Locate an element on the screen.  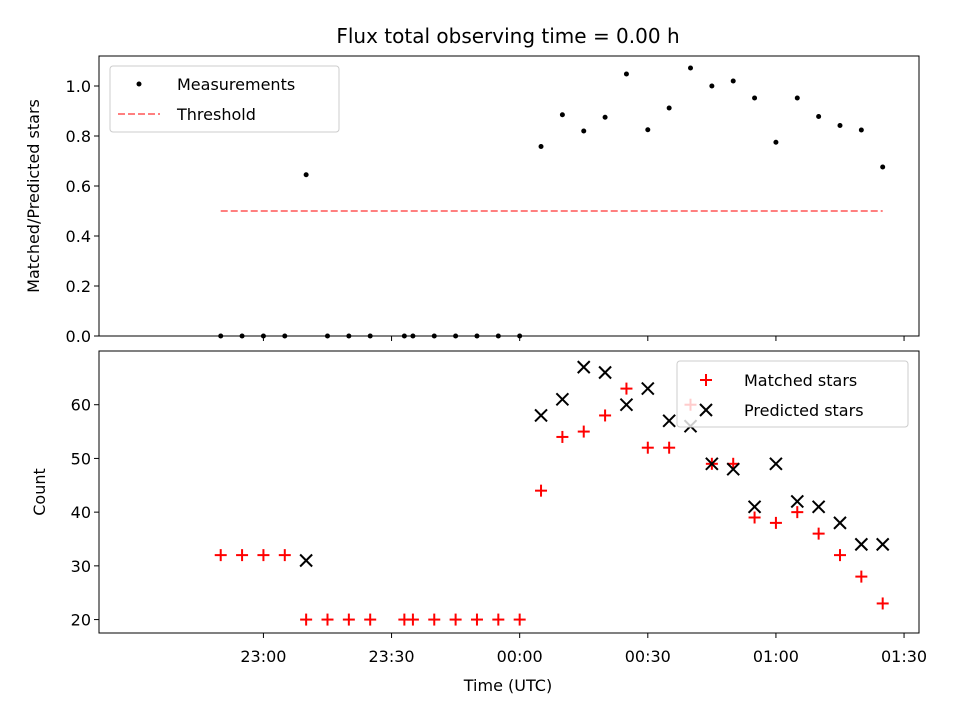
bottom-y-tick-label: 60 is located at coordinates (81, 405).